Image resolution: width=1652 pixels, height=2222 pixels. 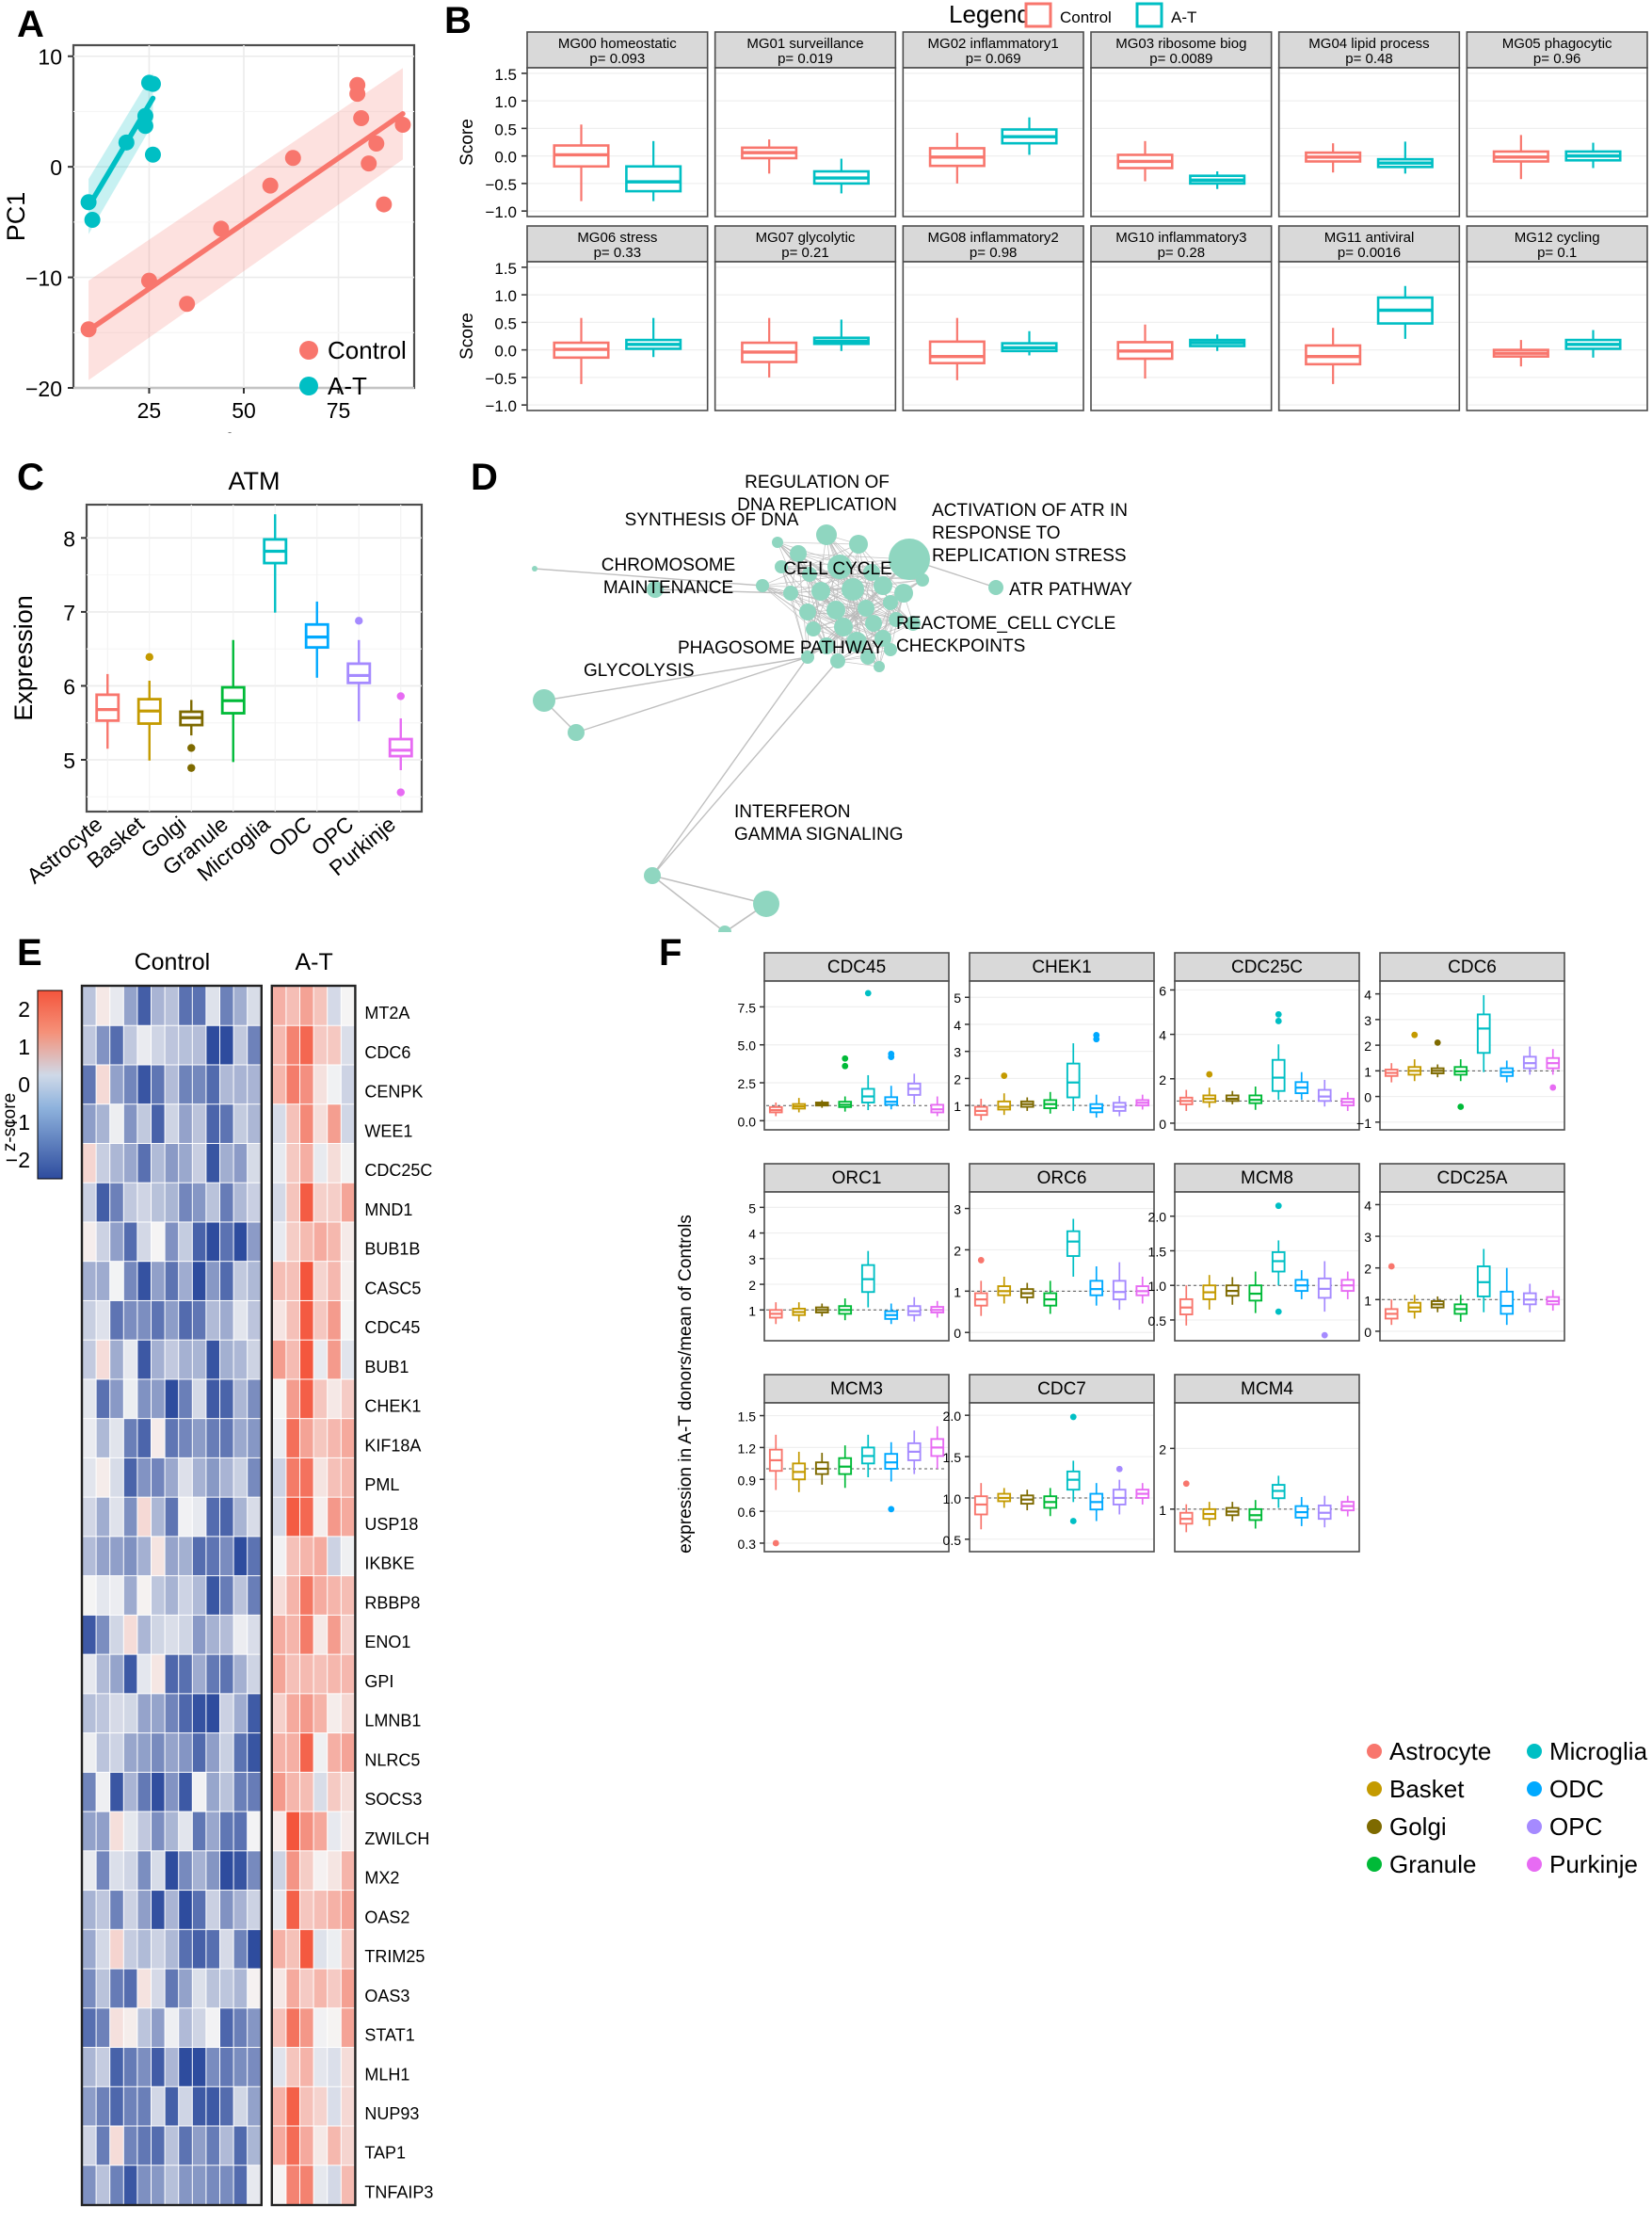 What do you see at coordinates (1062, 1178) in the screenshot?
I see `facet-title: ORC6` at bounding box center [1062, 1178].